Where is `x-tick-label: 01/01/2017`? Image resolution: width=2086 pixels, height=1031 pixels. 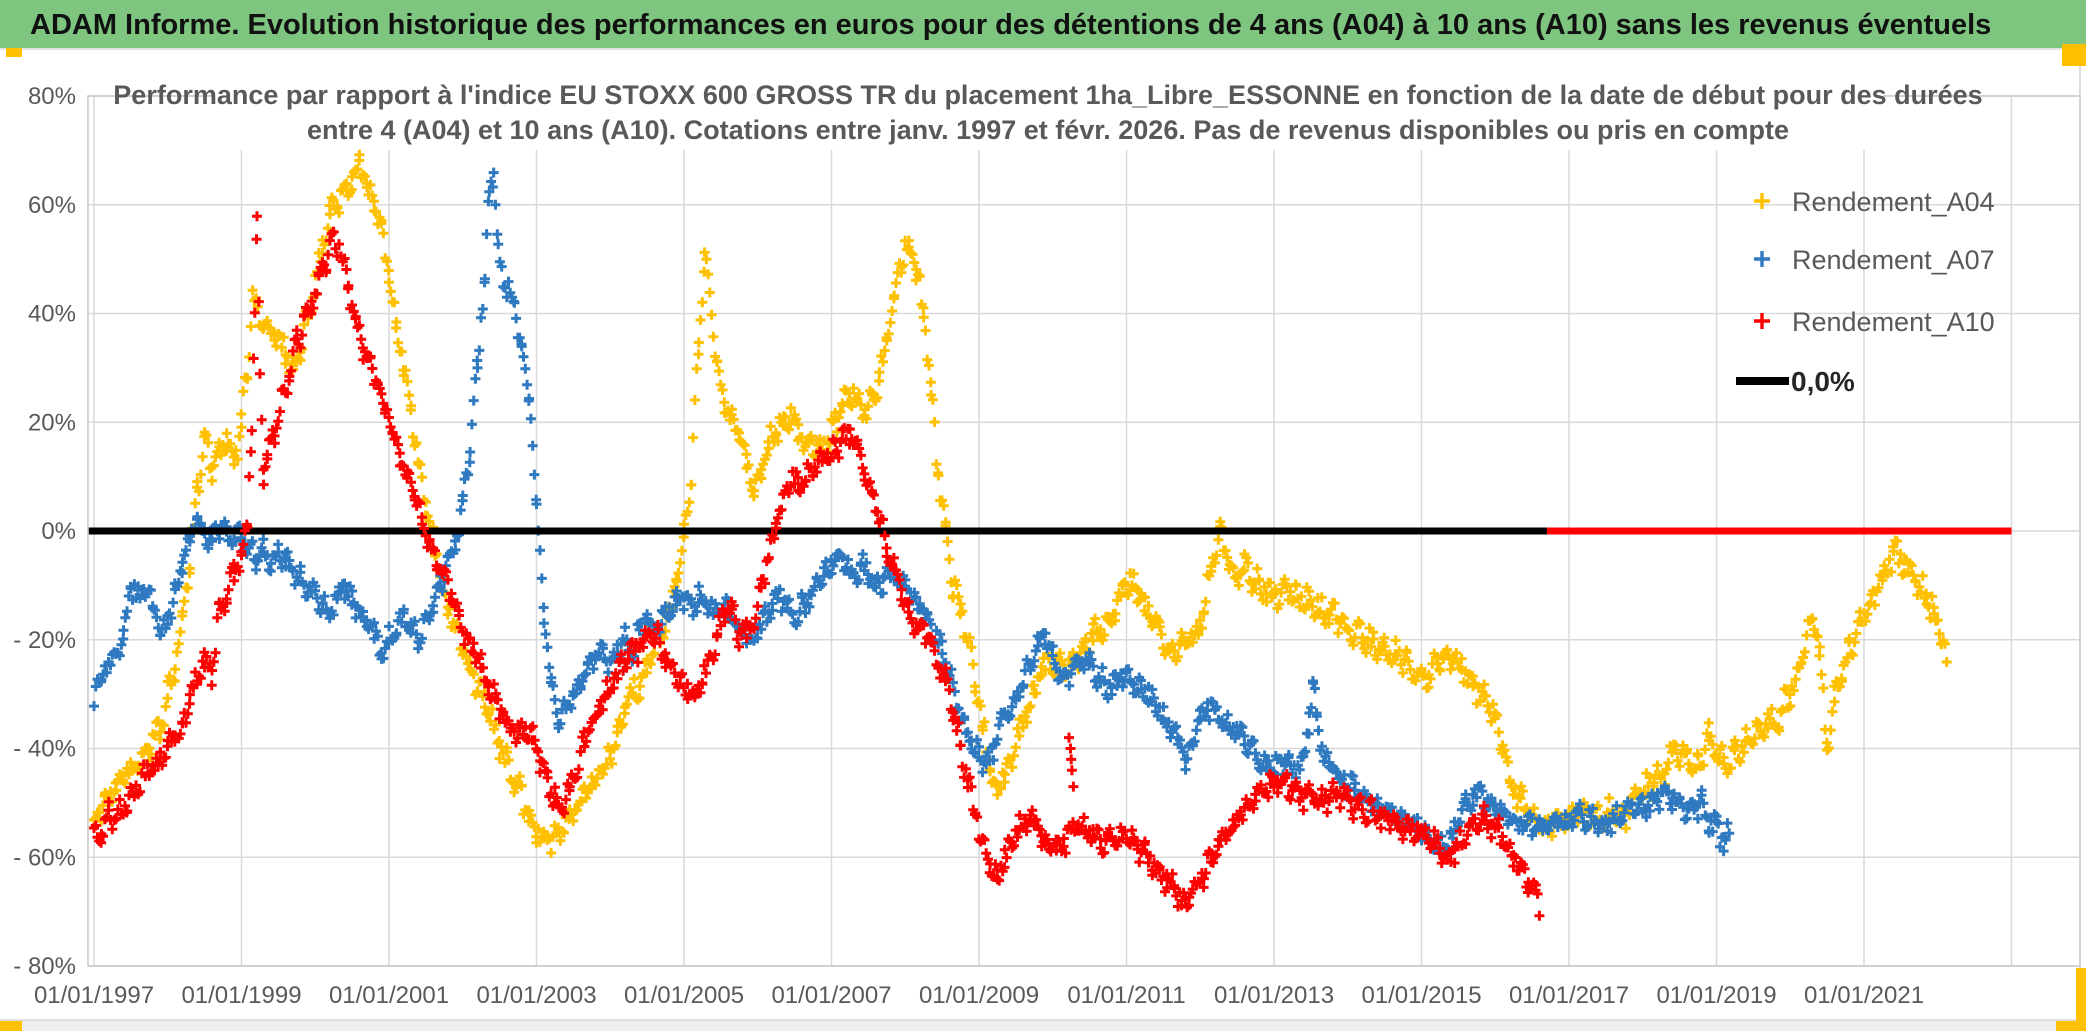
x-tick-label: 01/01/2017 is located at coordinates (1569, 995).